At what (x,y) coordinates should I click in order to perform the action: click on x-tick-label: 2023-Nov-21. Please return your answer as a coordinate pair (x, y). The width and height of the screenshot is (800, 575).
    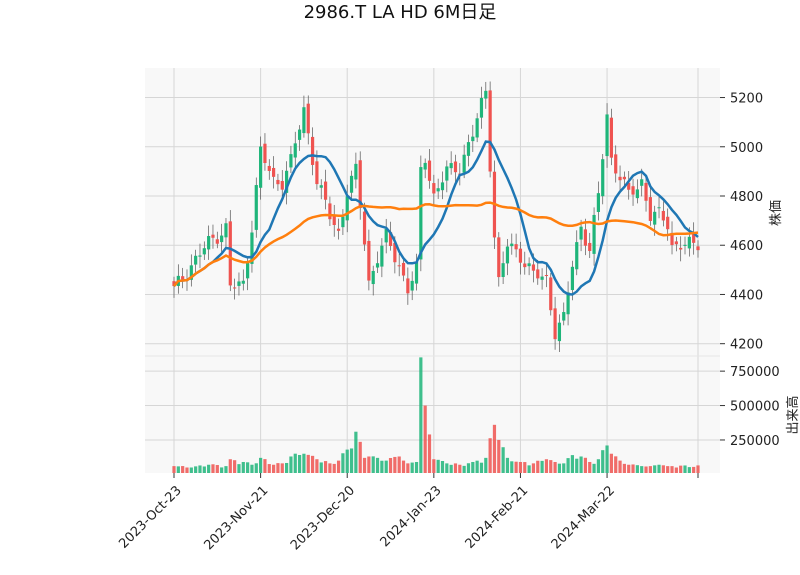
    Looking at the image, I should click on (236, 518).